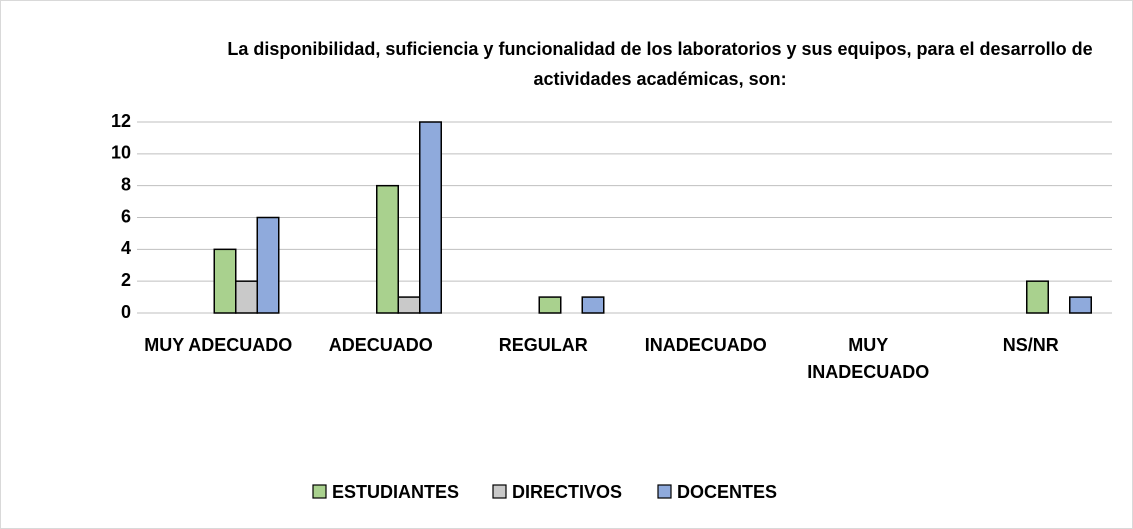  What do you see at coordinates (121, 121) in the screenshot?
I see `y-tick-label: 12` at bounding box center [121, 121].